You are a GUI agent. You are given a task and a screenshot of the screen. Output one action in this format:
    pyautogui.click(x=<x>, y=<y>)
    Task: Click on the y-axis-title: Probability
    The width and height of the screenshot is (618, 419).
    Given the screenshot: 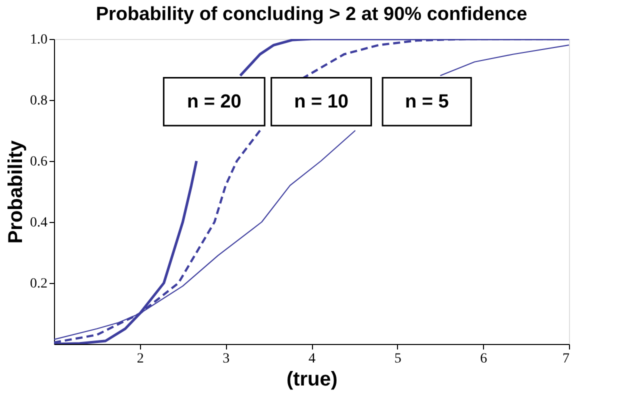 What is the action you would take?
    pyautogui.click(x=16, y=191)
    